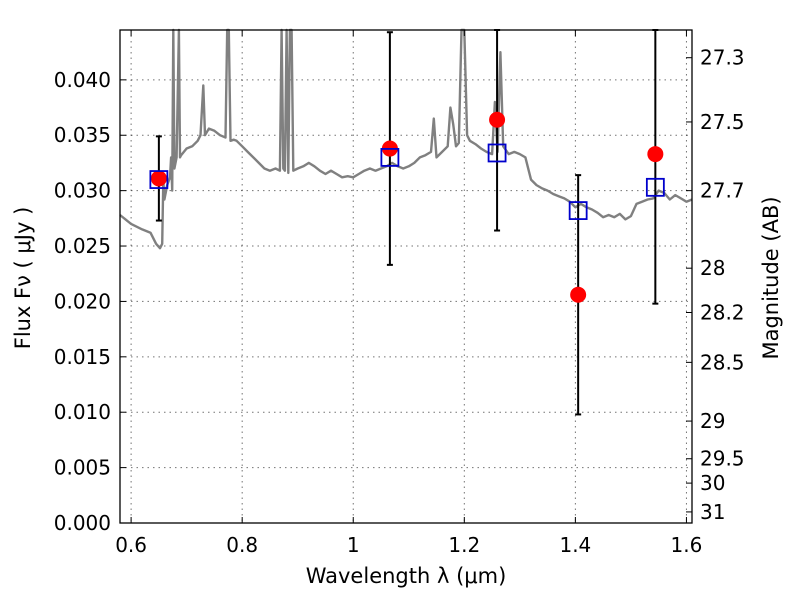 The height and width of the screenshot is (600, 800). Describe the element at coordinates (131, 545) in the screenshot. I see `x-tick-label: 0.6` at that location.